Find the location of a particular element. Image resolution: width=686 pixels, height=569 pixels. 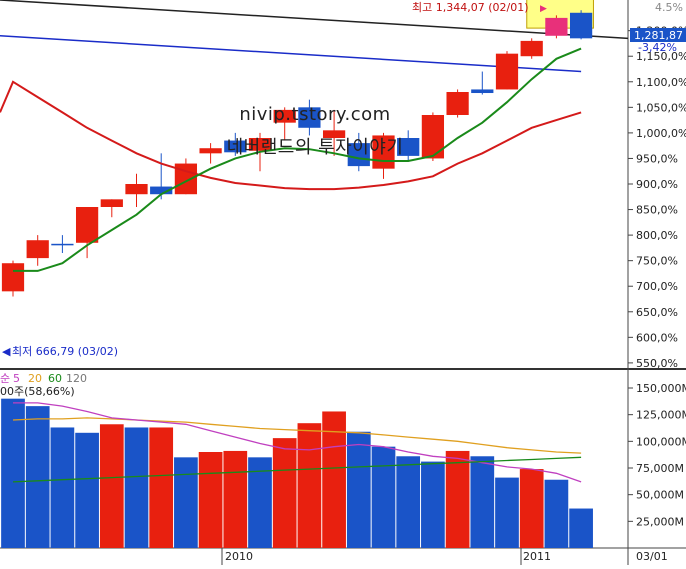

price-tick-label: 750,0% is located at coordinates (657, 261).